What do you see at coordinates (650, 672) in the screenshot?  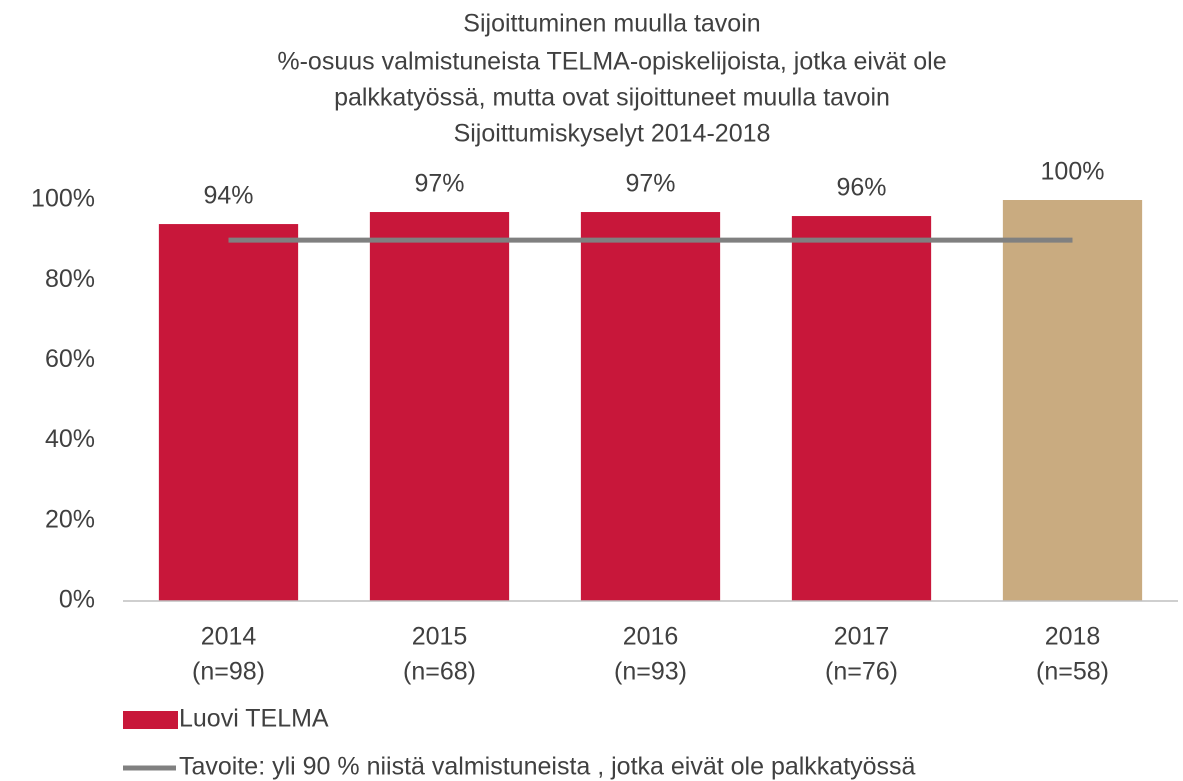 I see `x-tick-label: (n=93)` at bounding box center [650, 672].